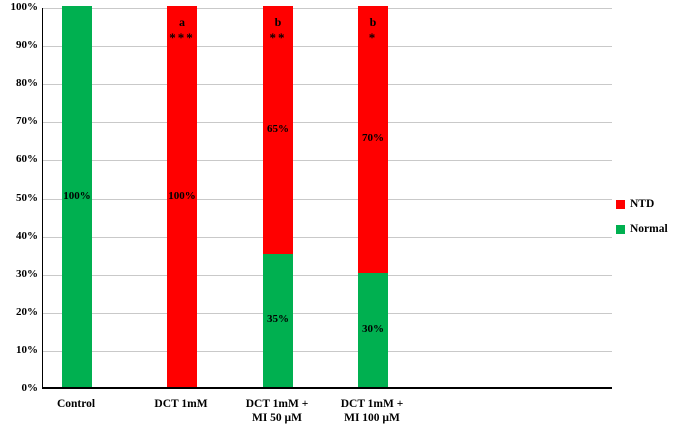  I want to click on bar-segment-ntd: 70%, so click(373, 139).